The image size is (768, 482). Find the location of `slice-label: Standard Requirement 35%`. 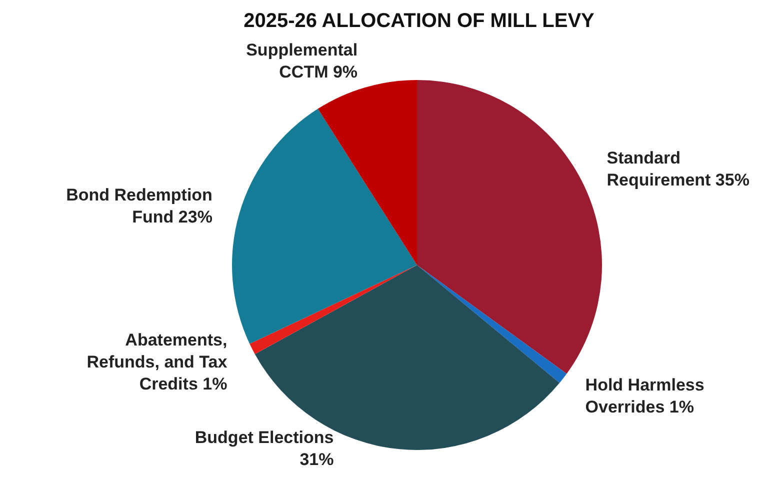

slice-label: Standard Requirement 35% is located at coordinates (678, 169).